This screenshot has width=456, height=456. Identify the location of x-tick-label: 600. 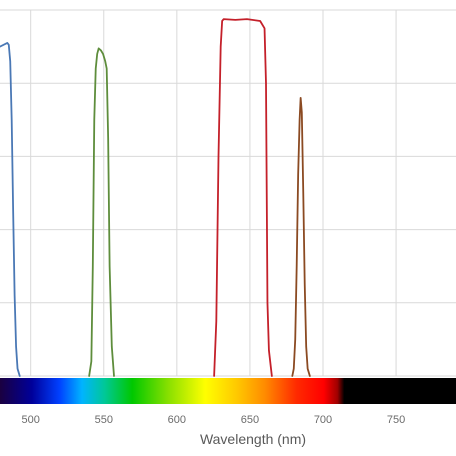
(177, 420).